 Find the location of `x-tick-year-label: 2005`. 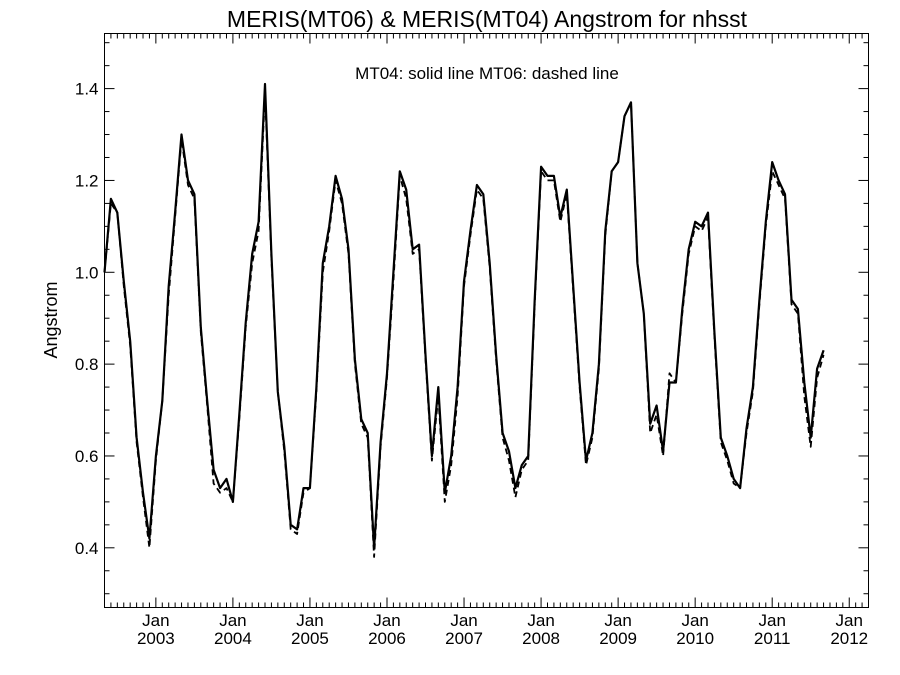

x-tick-year-label: 2005 is located at coordinates (310, 638).